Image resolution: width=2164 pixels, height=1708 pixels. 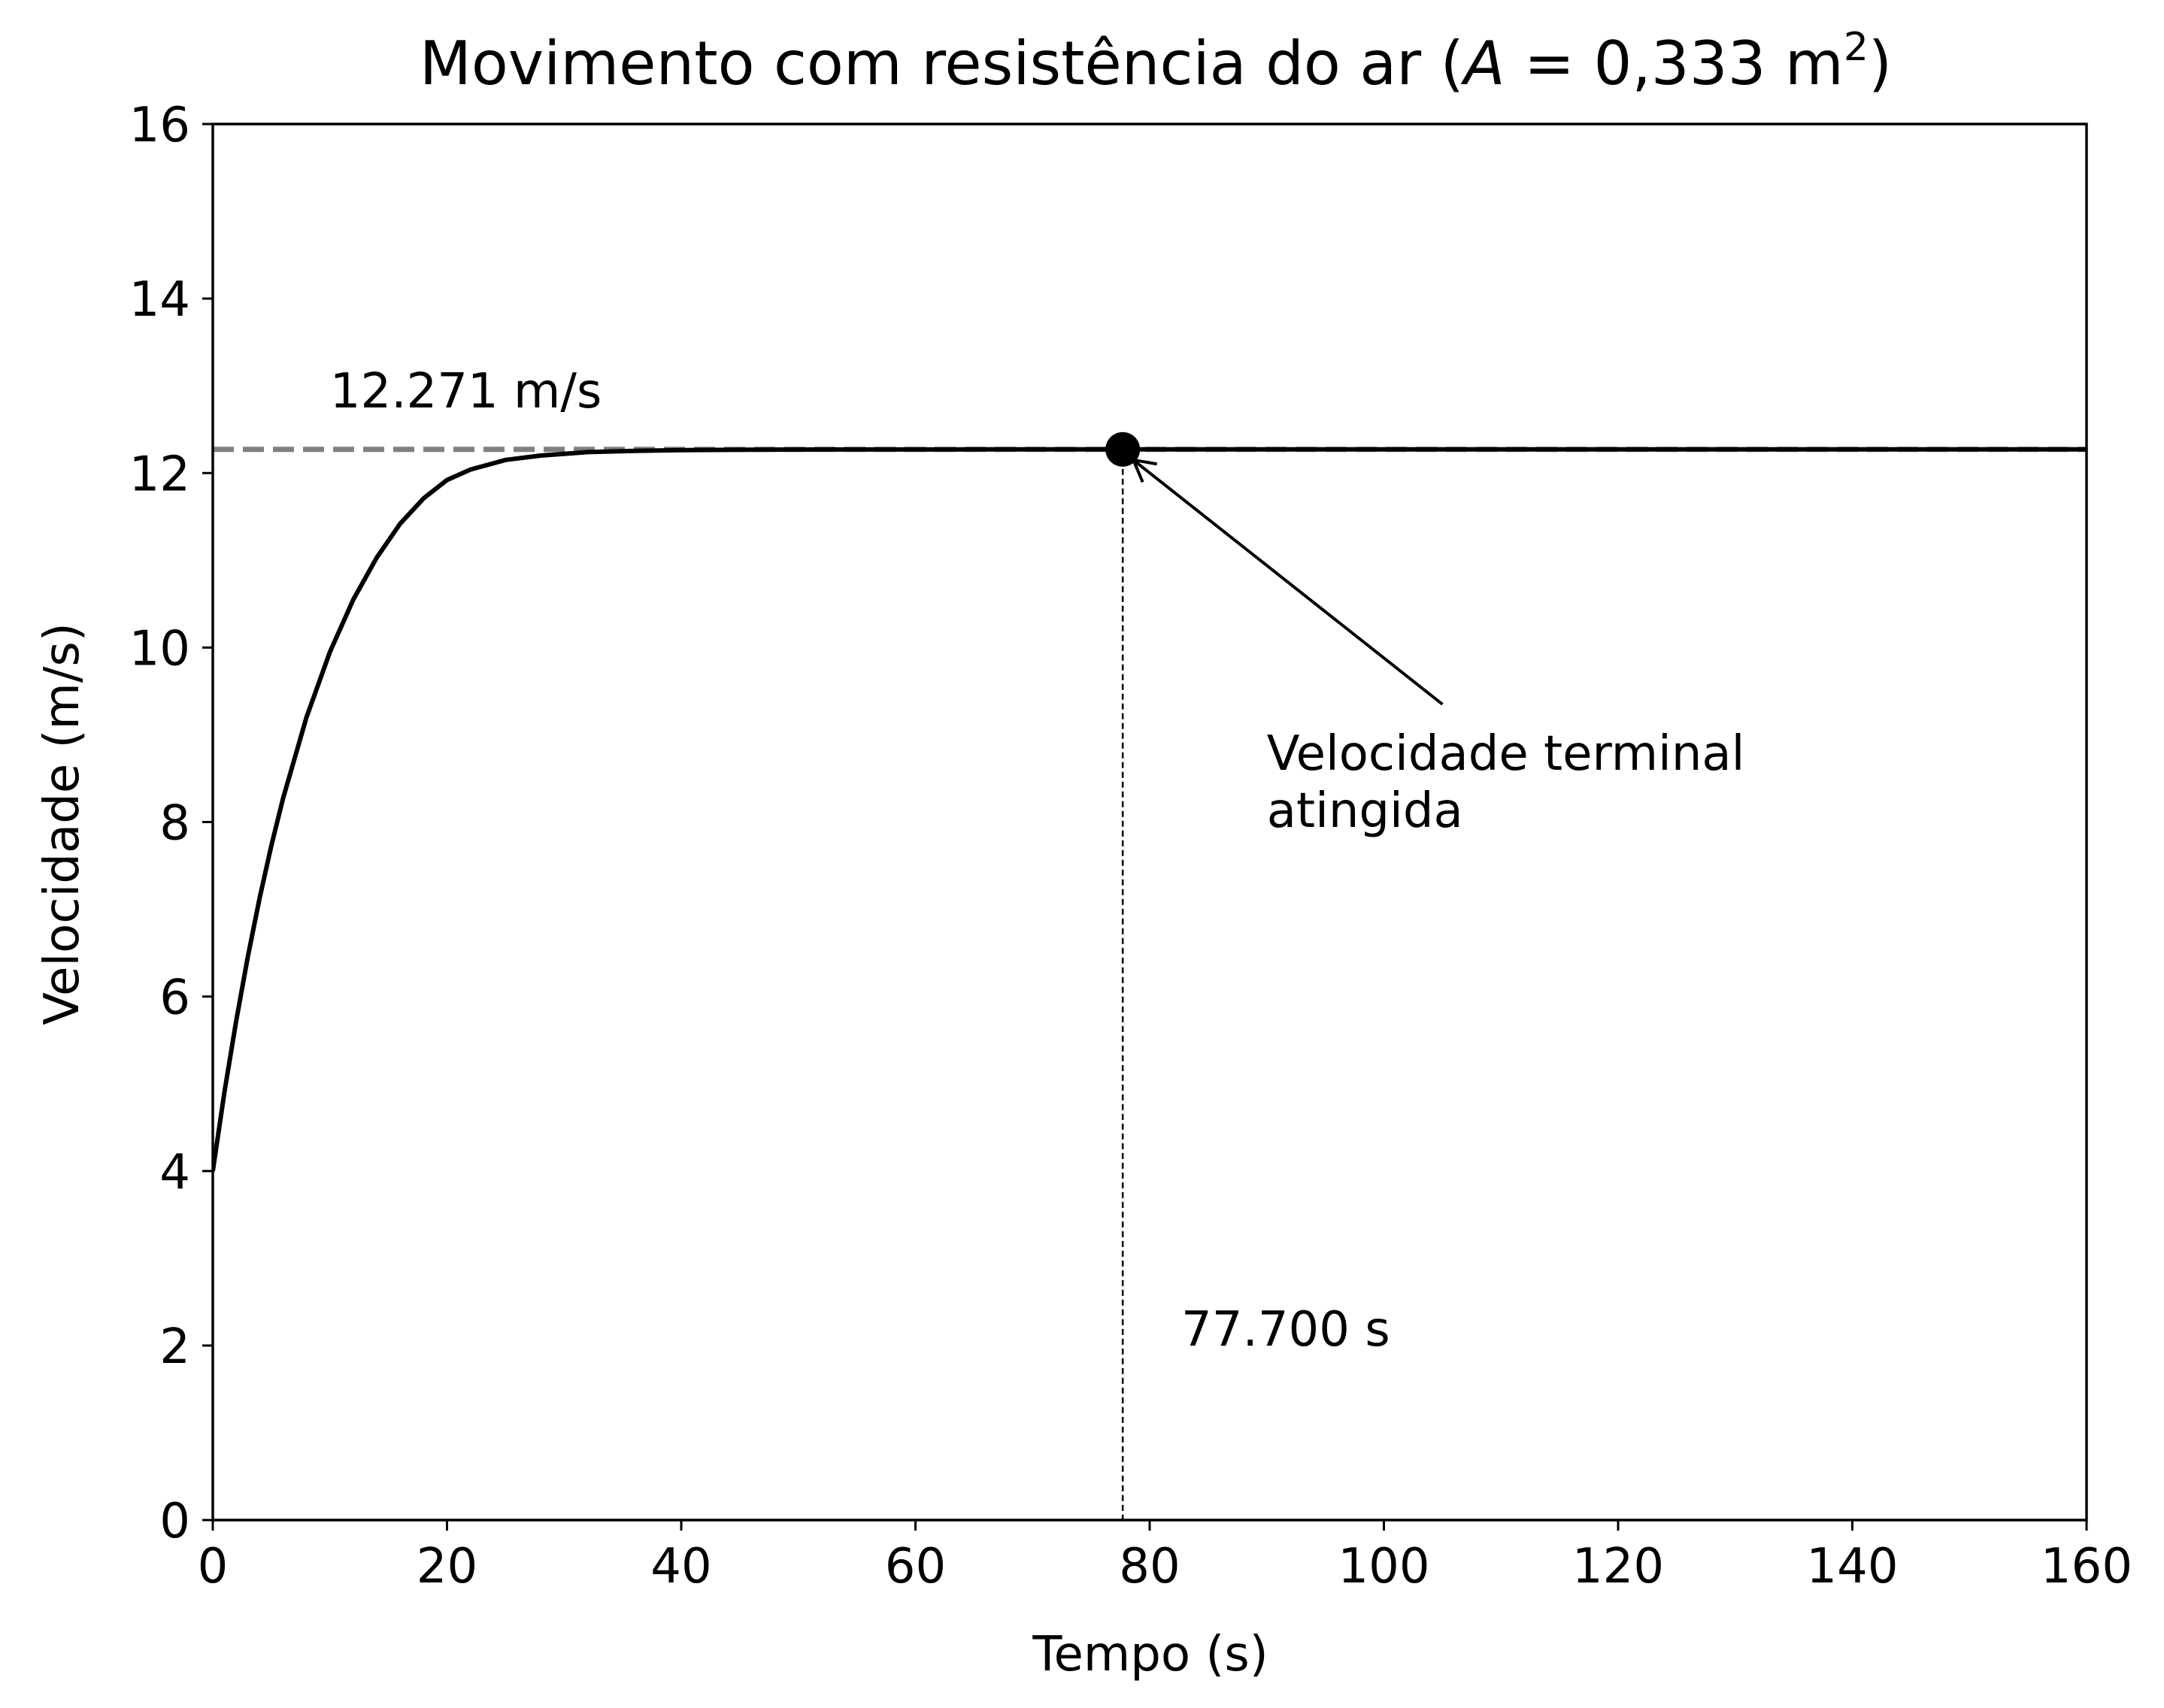 What do you see at coordinates (174, 1521) in the screenshot?
I see `y-tick-label: 0` at bounding box center [174, 1521].